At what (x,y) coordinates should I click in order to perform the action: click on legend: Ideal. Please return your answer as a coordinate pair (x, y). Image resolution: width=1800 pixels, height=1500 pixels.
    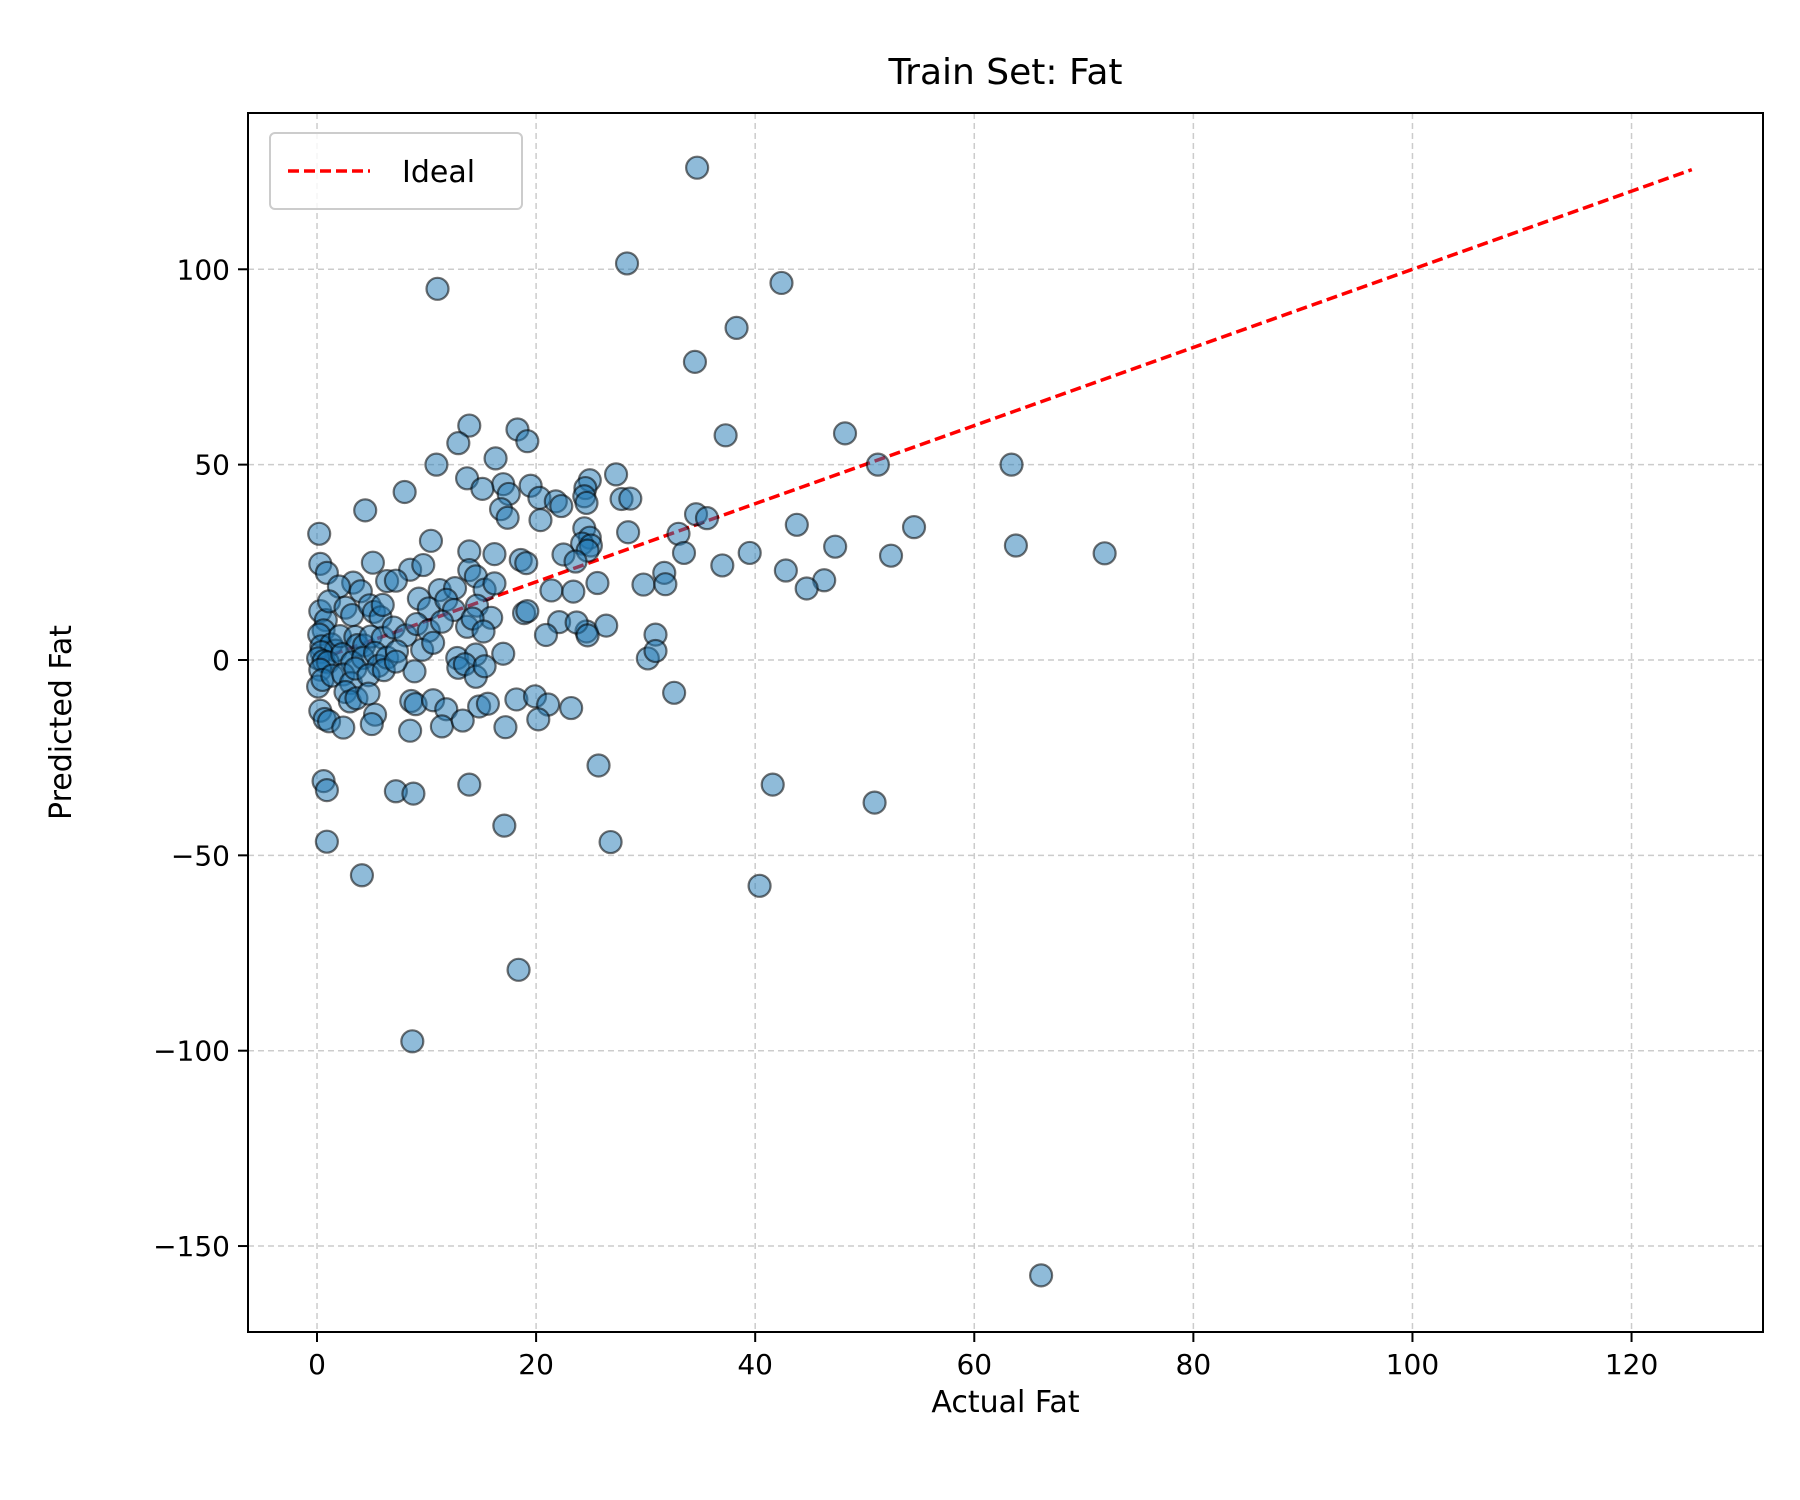
    Looking at the image, I should click on (396, 171).